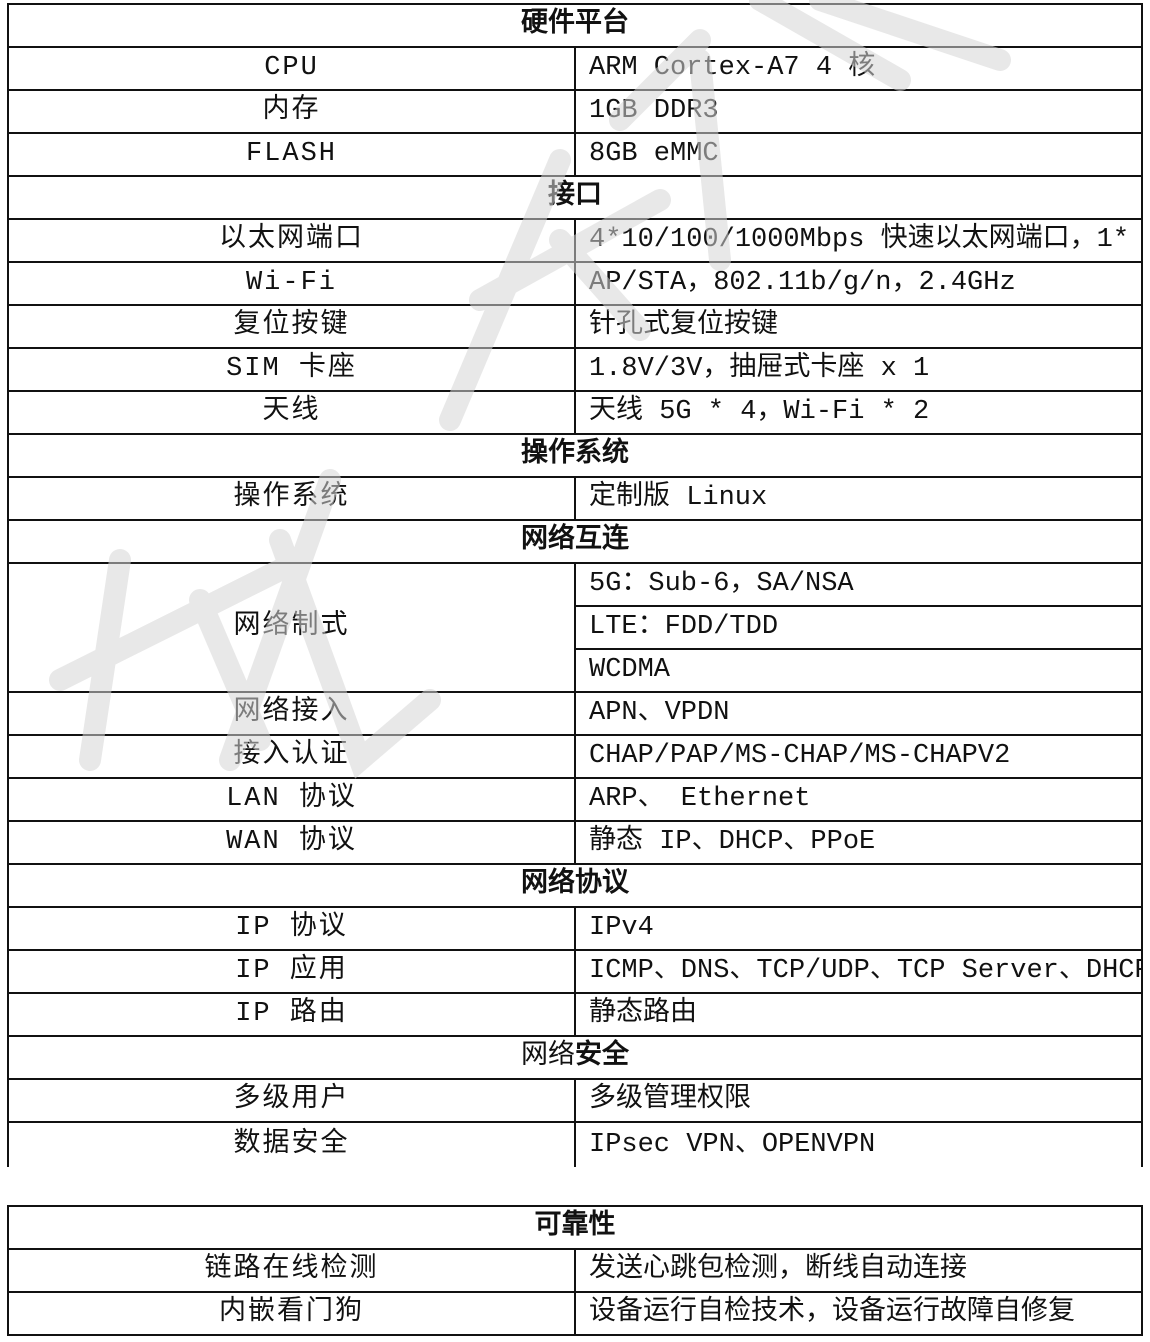 The image size is (1150, 1342). Describe the element at coordinates (602, 1057) in the screenshot. I see `section-title-bold: 安全` at that location.